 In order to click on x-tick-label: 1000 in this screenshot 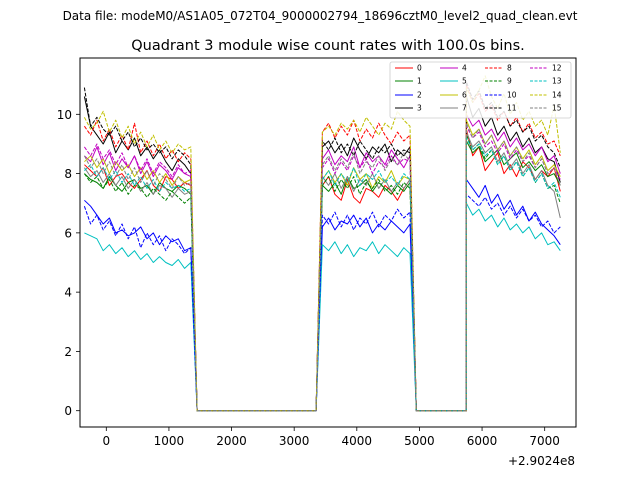, I will do `click(169, 441)`.